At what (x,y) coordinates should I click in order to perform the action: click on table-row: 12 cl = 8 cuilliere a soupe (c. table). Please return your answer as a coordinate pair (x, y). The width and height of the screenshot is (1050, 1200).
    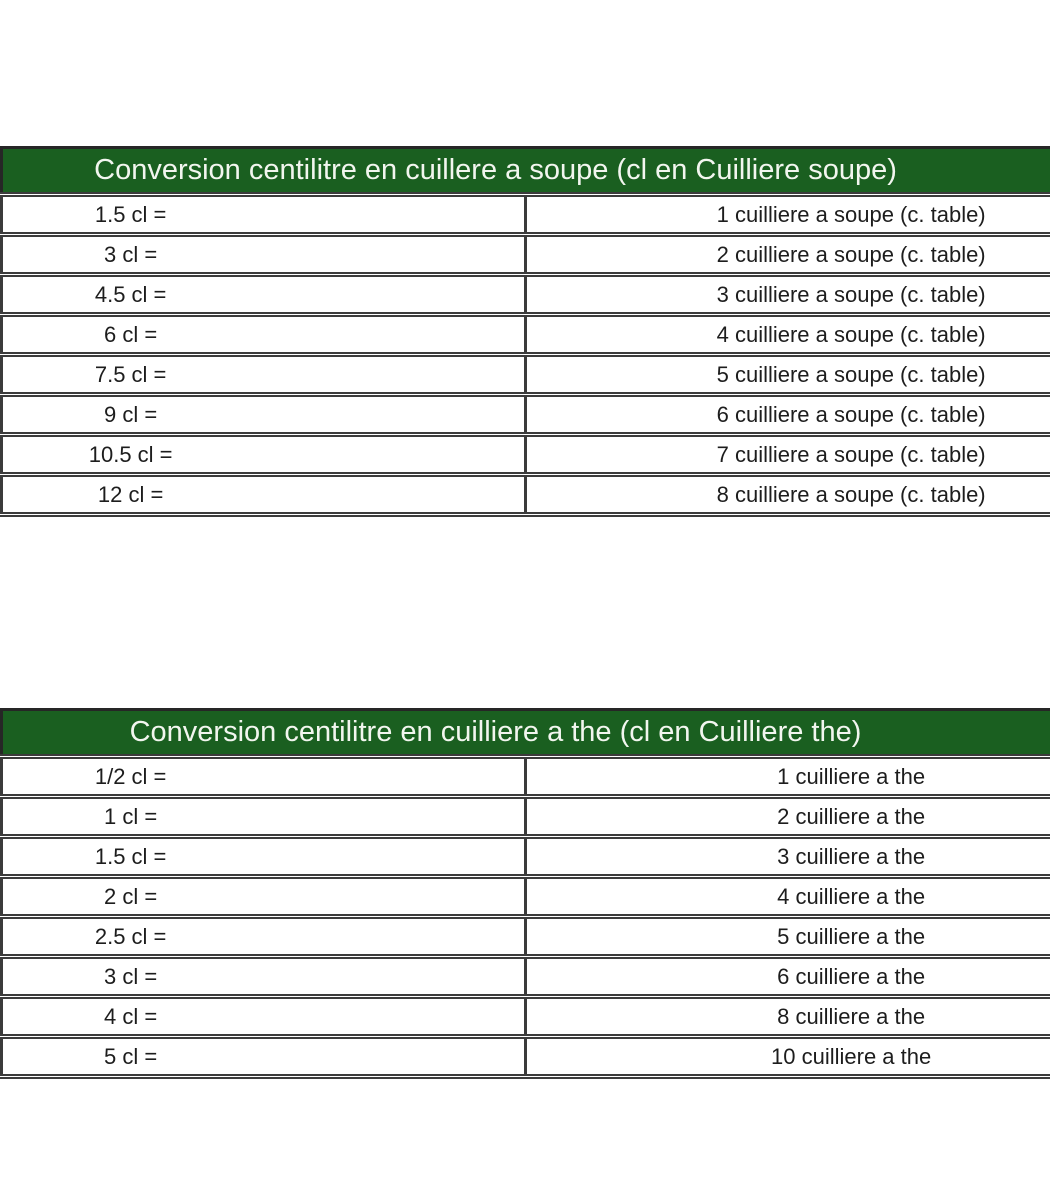
    Looking at the image, I should click on (525, 494).